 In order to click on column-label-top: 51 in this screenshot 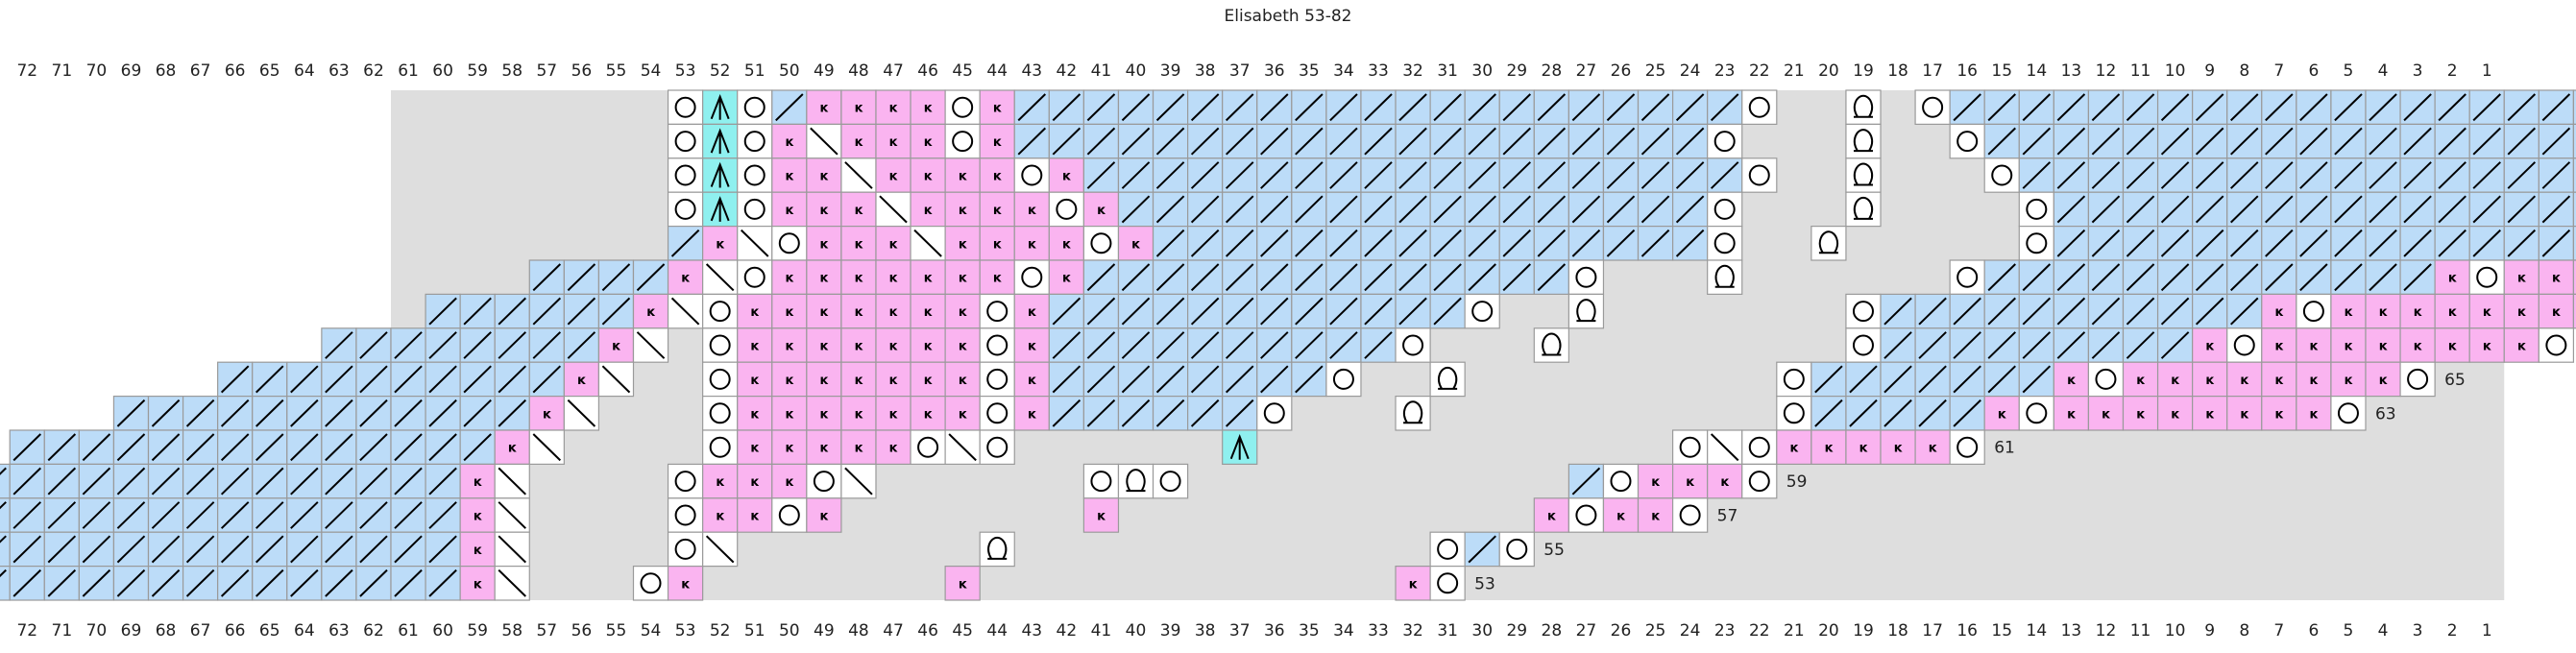, I will do `click(755, 71)`.